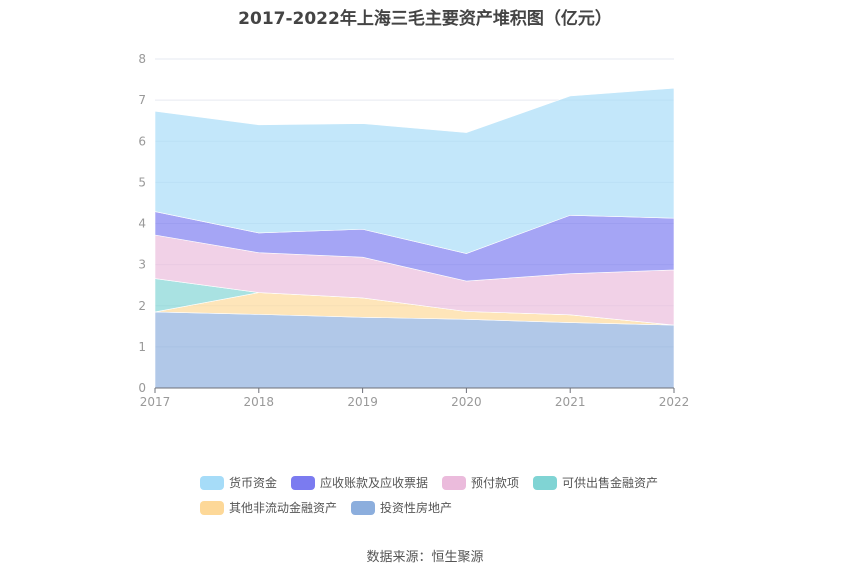 This screenshot has height=575, width=850. What do you see at coordinates (674, 402) in the screenshot?
I see `x-tick-label: 2022` at bounding box center [674, 402].